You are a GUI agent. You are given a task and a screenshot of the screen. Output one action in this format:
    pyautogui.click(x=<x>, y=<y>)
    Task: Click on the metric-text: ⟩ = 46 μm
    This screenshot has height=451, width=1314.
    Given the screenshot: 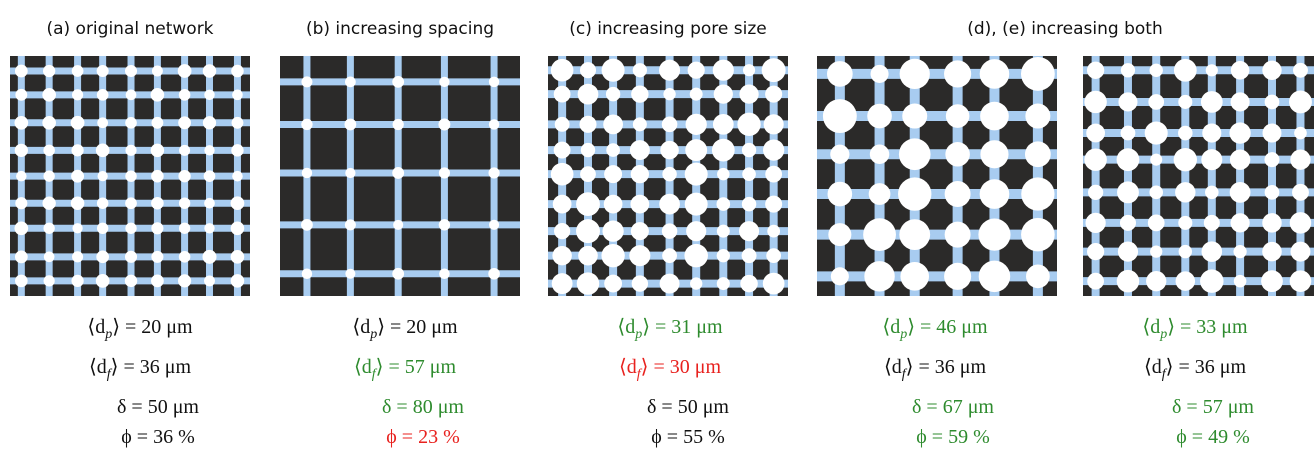 What is the action you would take?
    pyautogui.click(x=947, y=327)
    